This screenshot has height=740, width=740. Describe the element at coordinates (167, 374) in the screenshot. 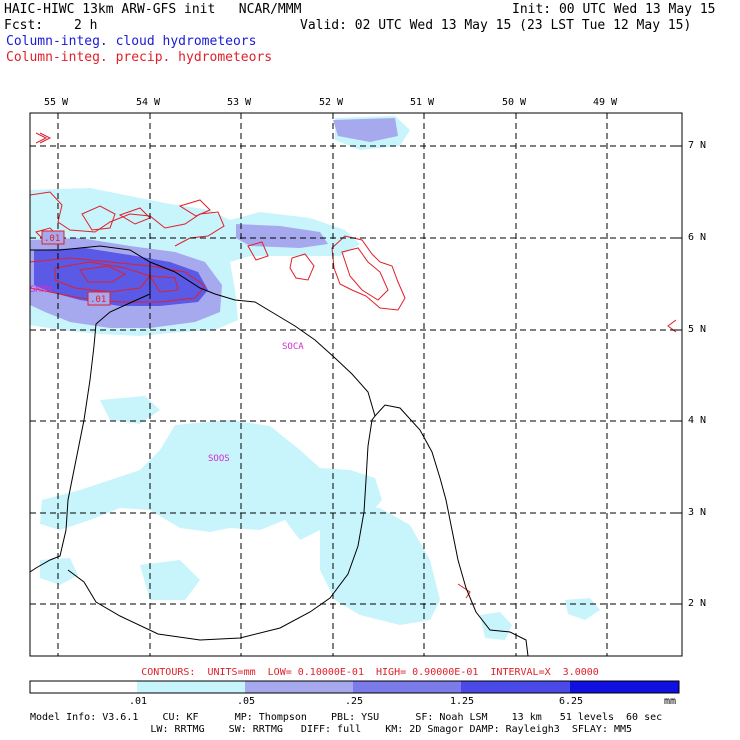

I see `station-labels: SMPM SOCA SOOS` at that location.